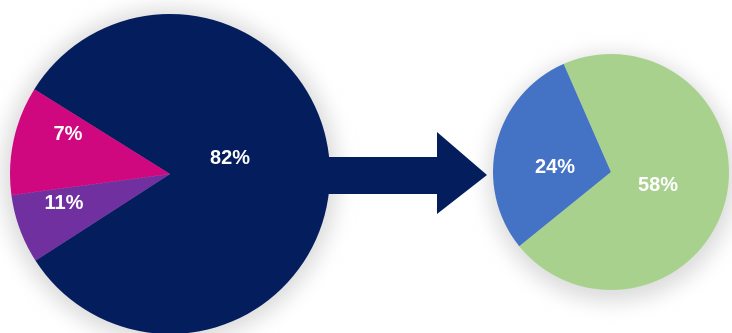 This screenshot has width=732, height=333. I want to click on slice-label-11: 11%, so click(64, 203).